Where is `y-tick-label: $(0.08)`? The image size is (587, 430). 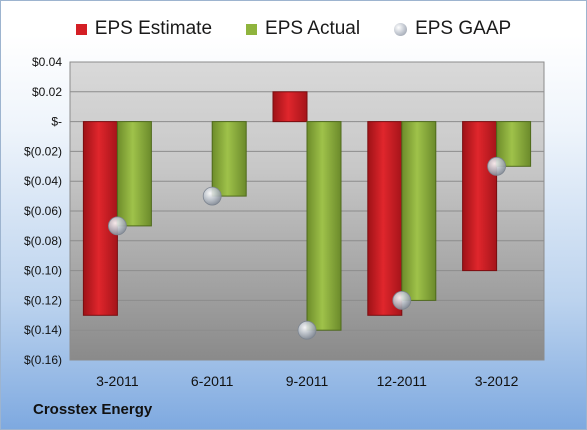 y-tick-label: $(0.08) is located at coordinates (43, 241).